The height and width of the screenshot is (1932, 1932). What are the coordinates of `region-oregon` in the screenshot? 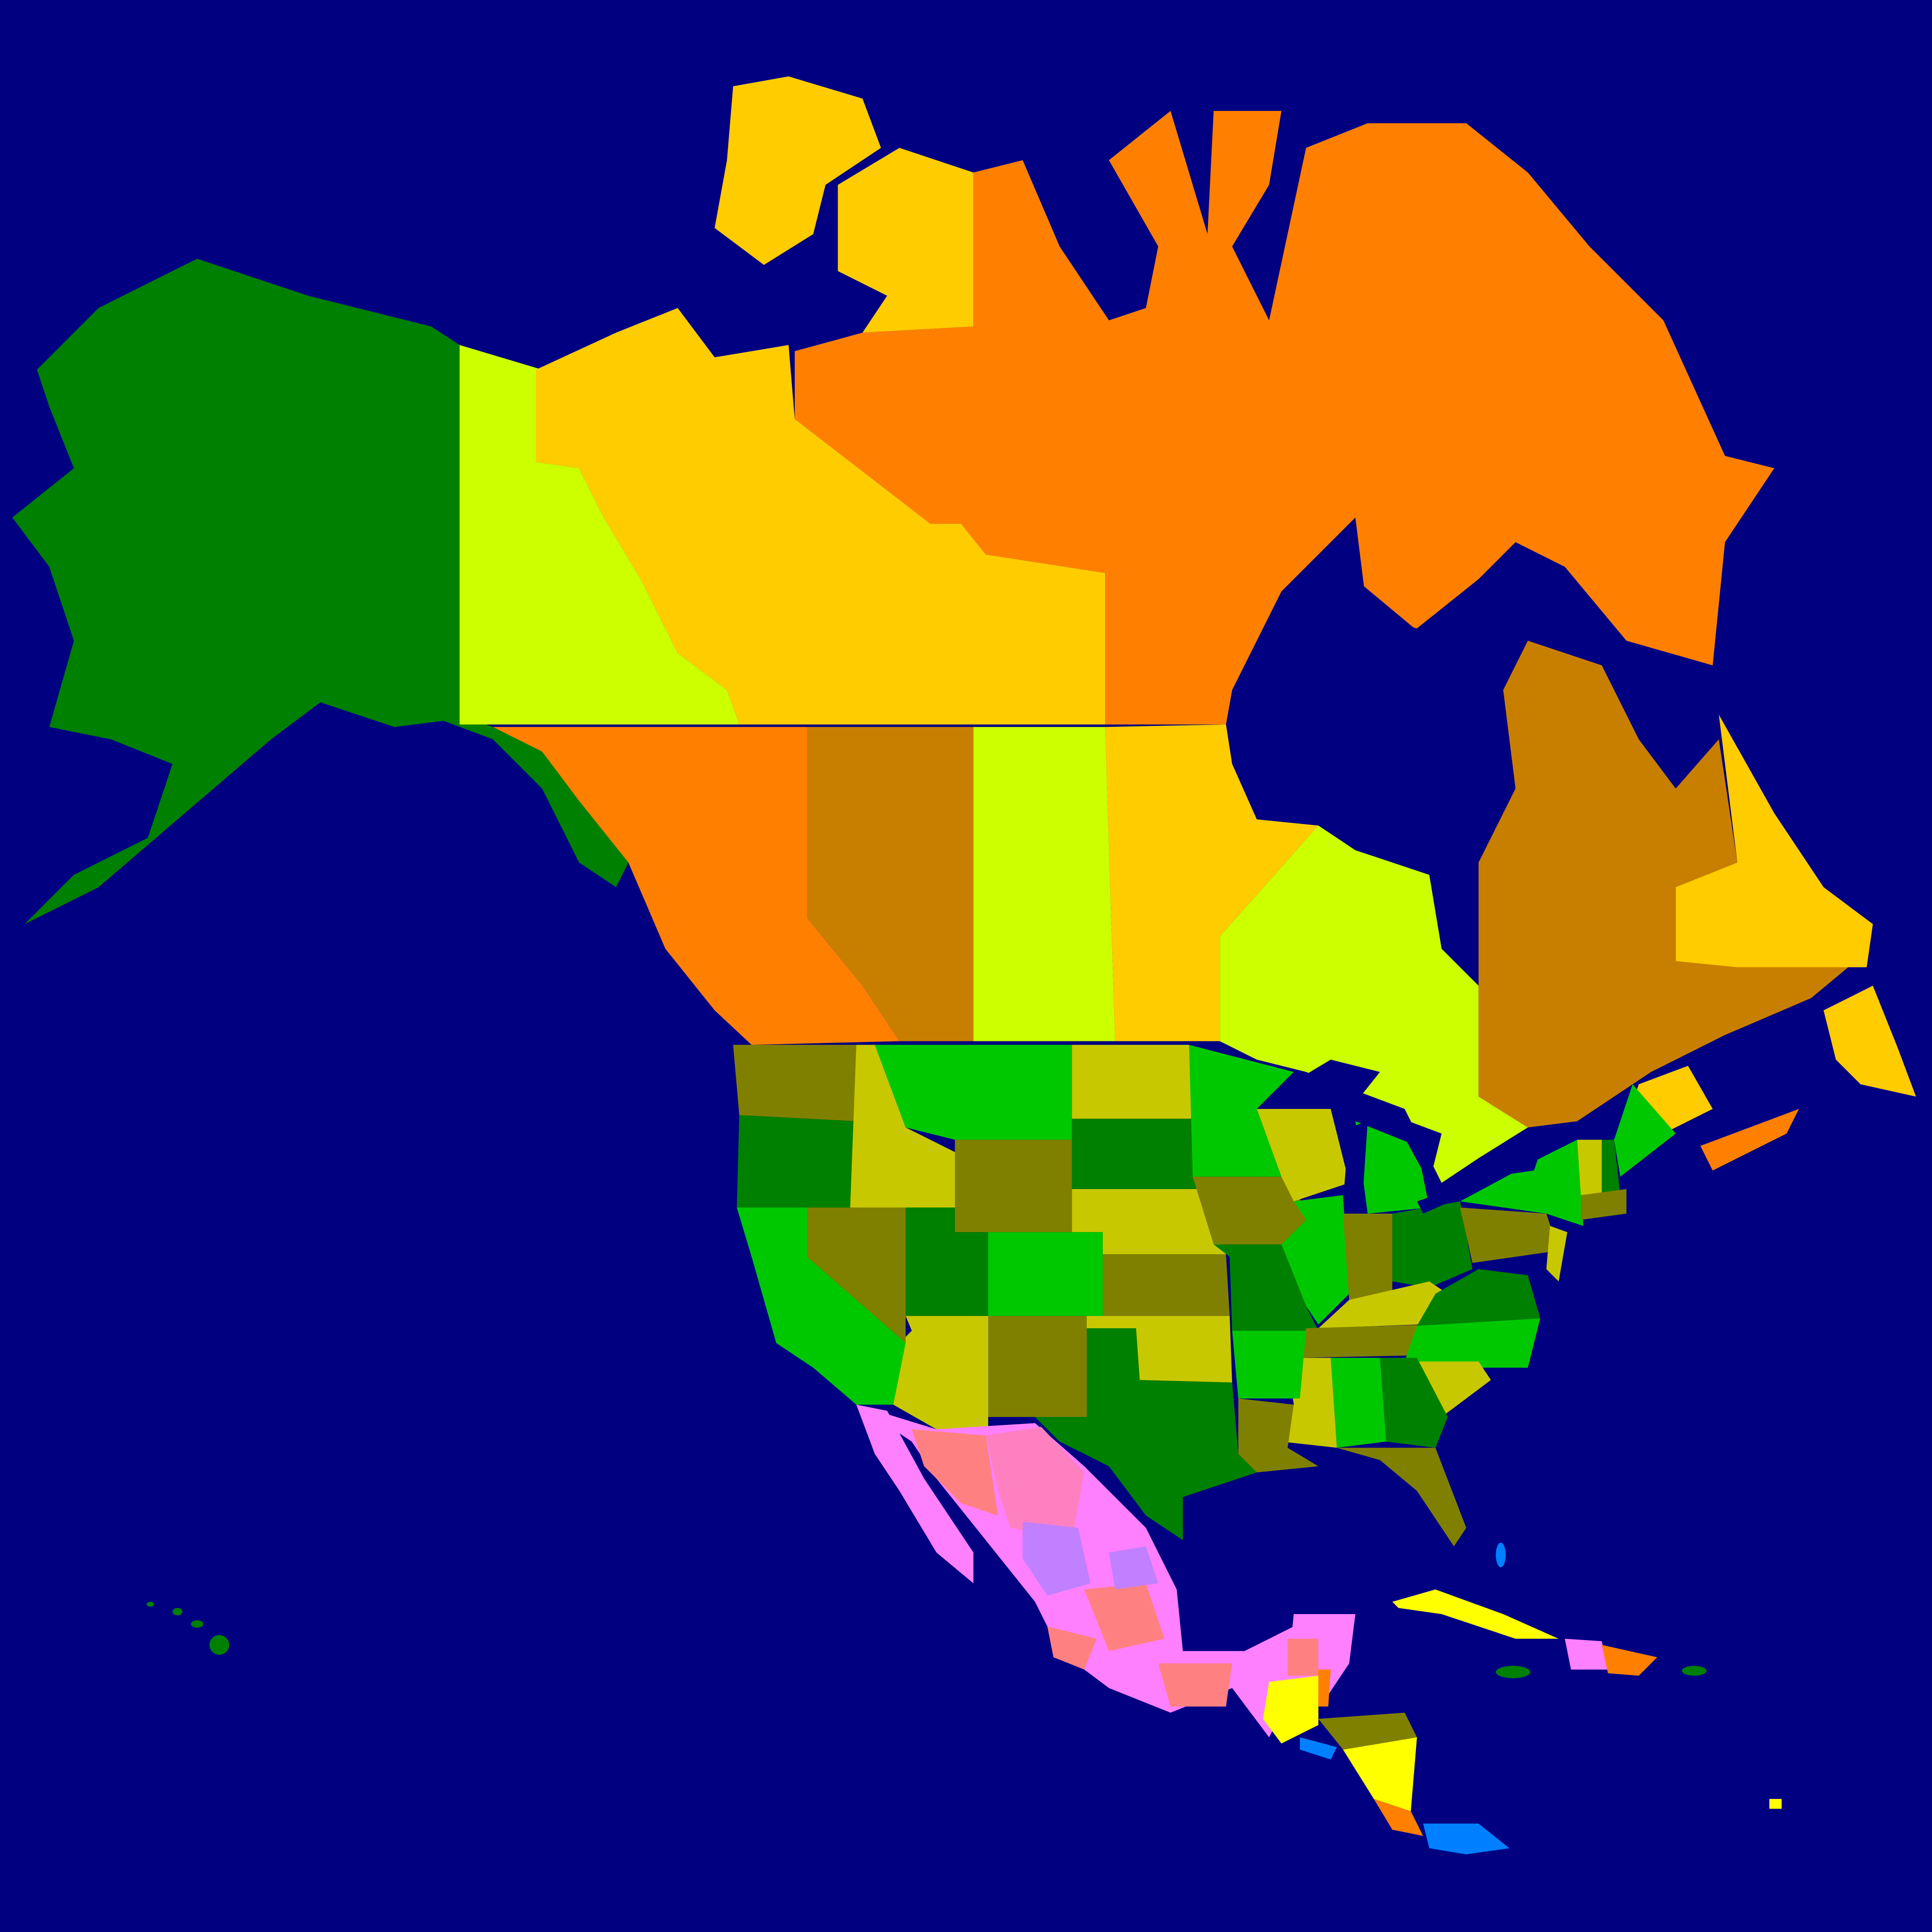 It's located at (797, 1162).